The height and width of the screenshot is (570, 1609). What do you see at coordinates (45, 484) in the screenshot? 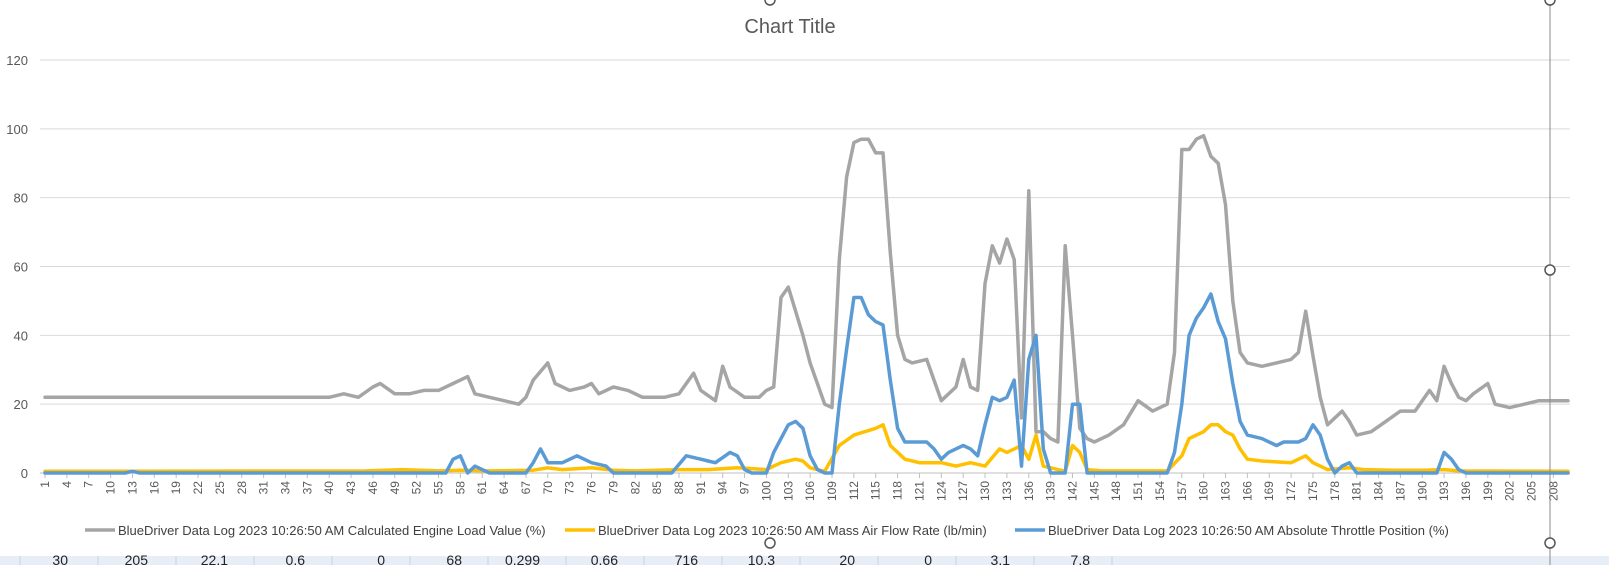
I see `x-tick-label: 1` at bounding box center [45, 484].